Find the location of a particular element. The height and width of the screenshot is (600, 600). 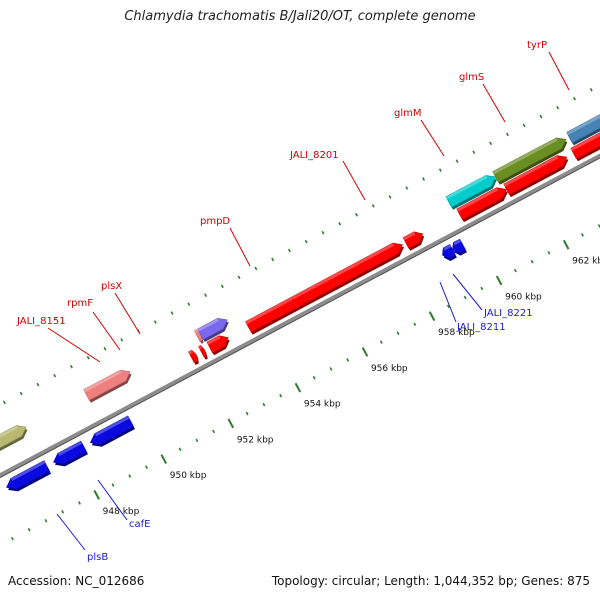

gene-label-rpmf: rpmF is located at coordinates (80, 303).